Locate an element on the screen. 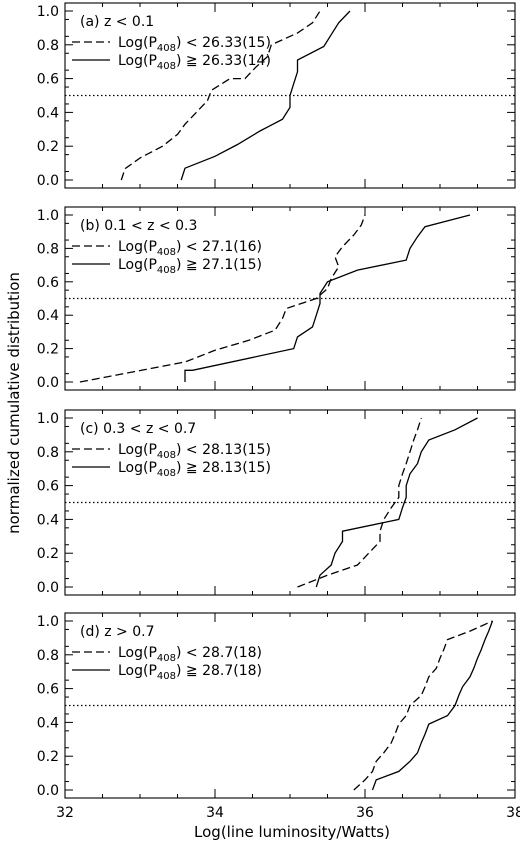 The width and height of the screenshot is (520, 846). x-tick-label: 36 is located at coordinates (365, 813).